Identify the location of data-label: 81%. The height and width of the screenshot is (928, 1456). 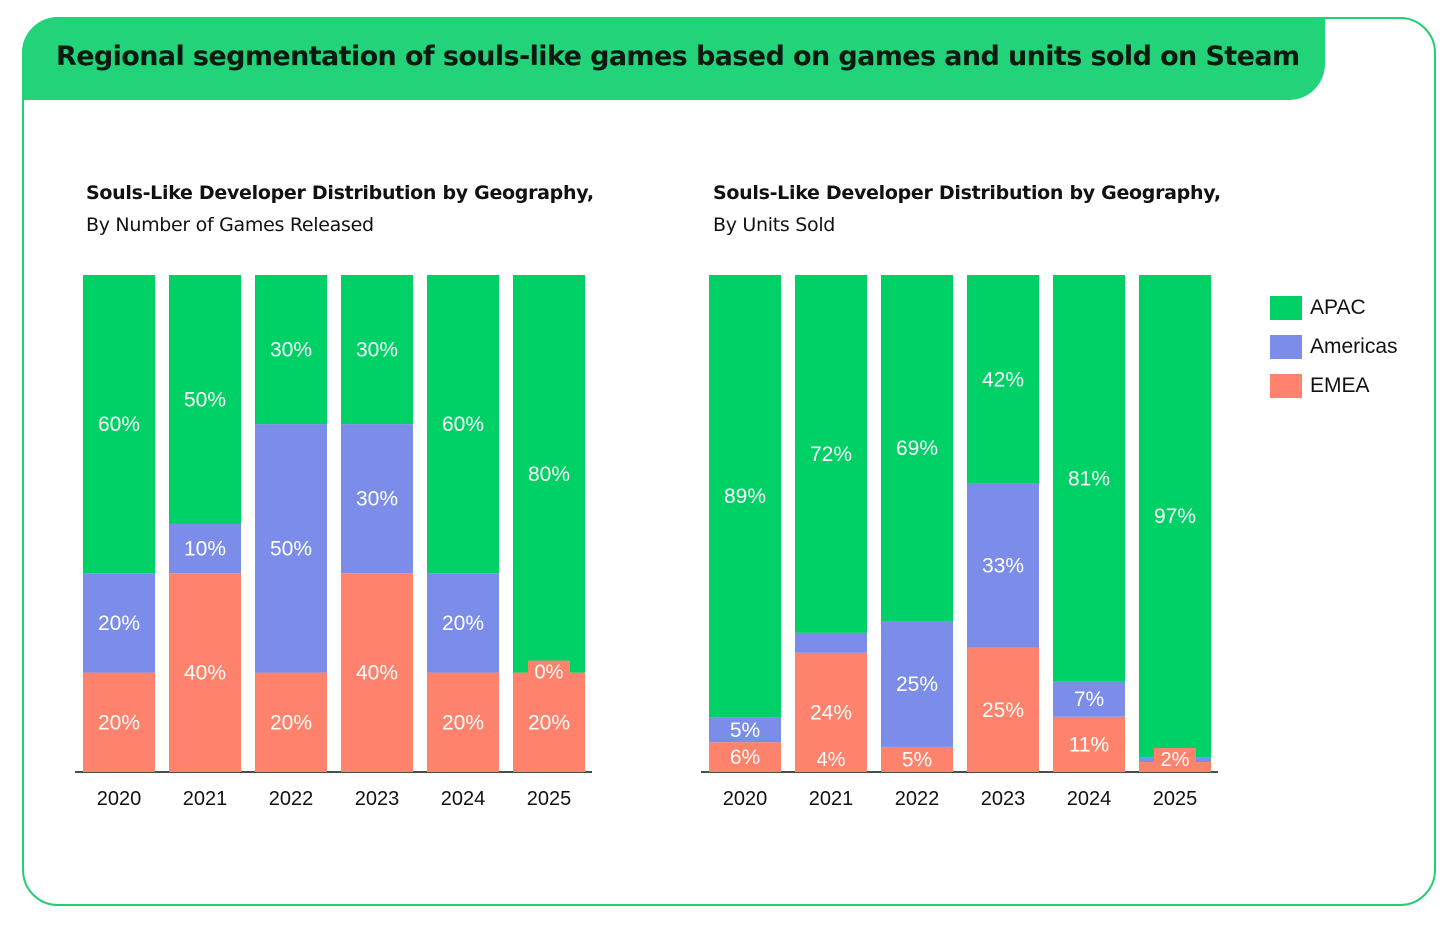
(1089, 478).